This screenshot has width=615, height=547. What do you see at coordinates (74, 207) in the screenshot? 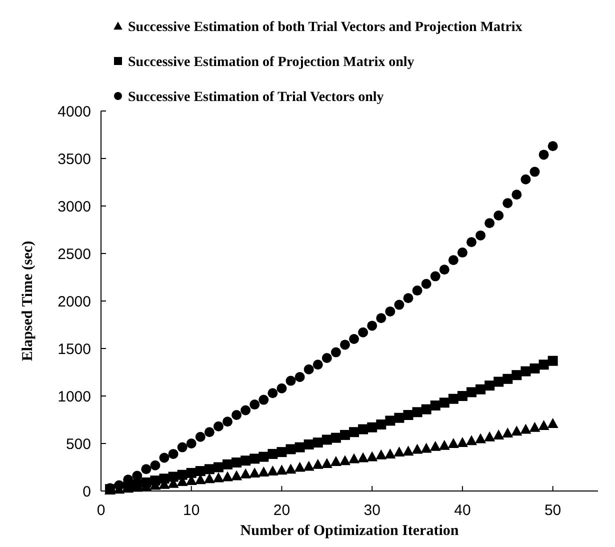
I see `y-tick-label: 3000` at bounding box center [74, 207].